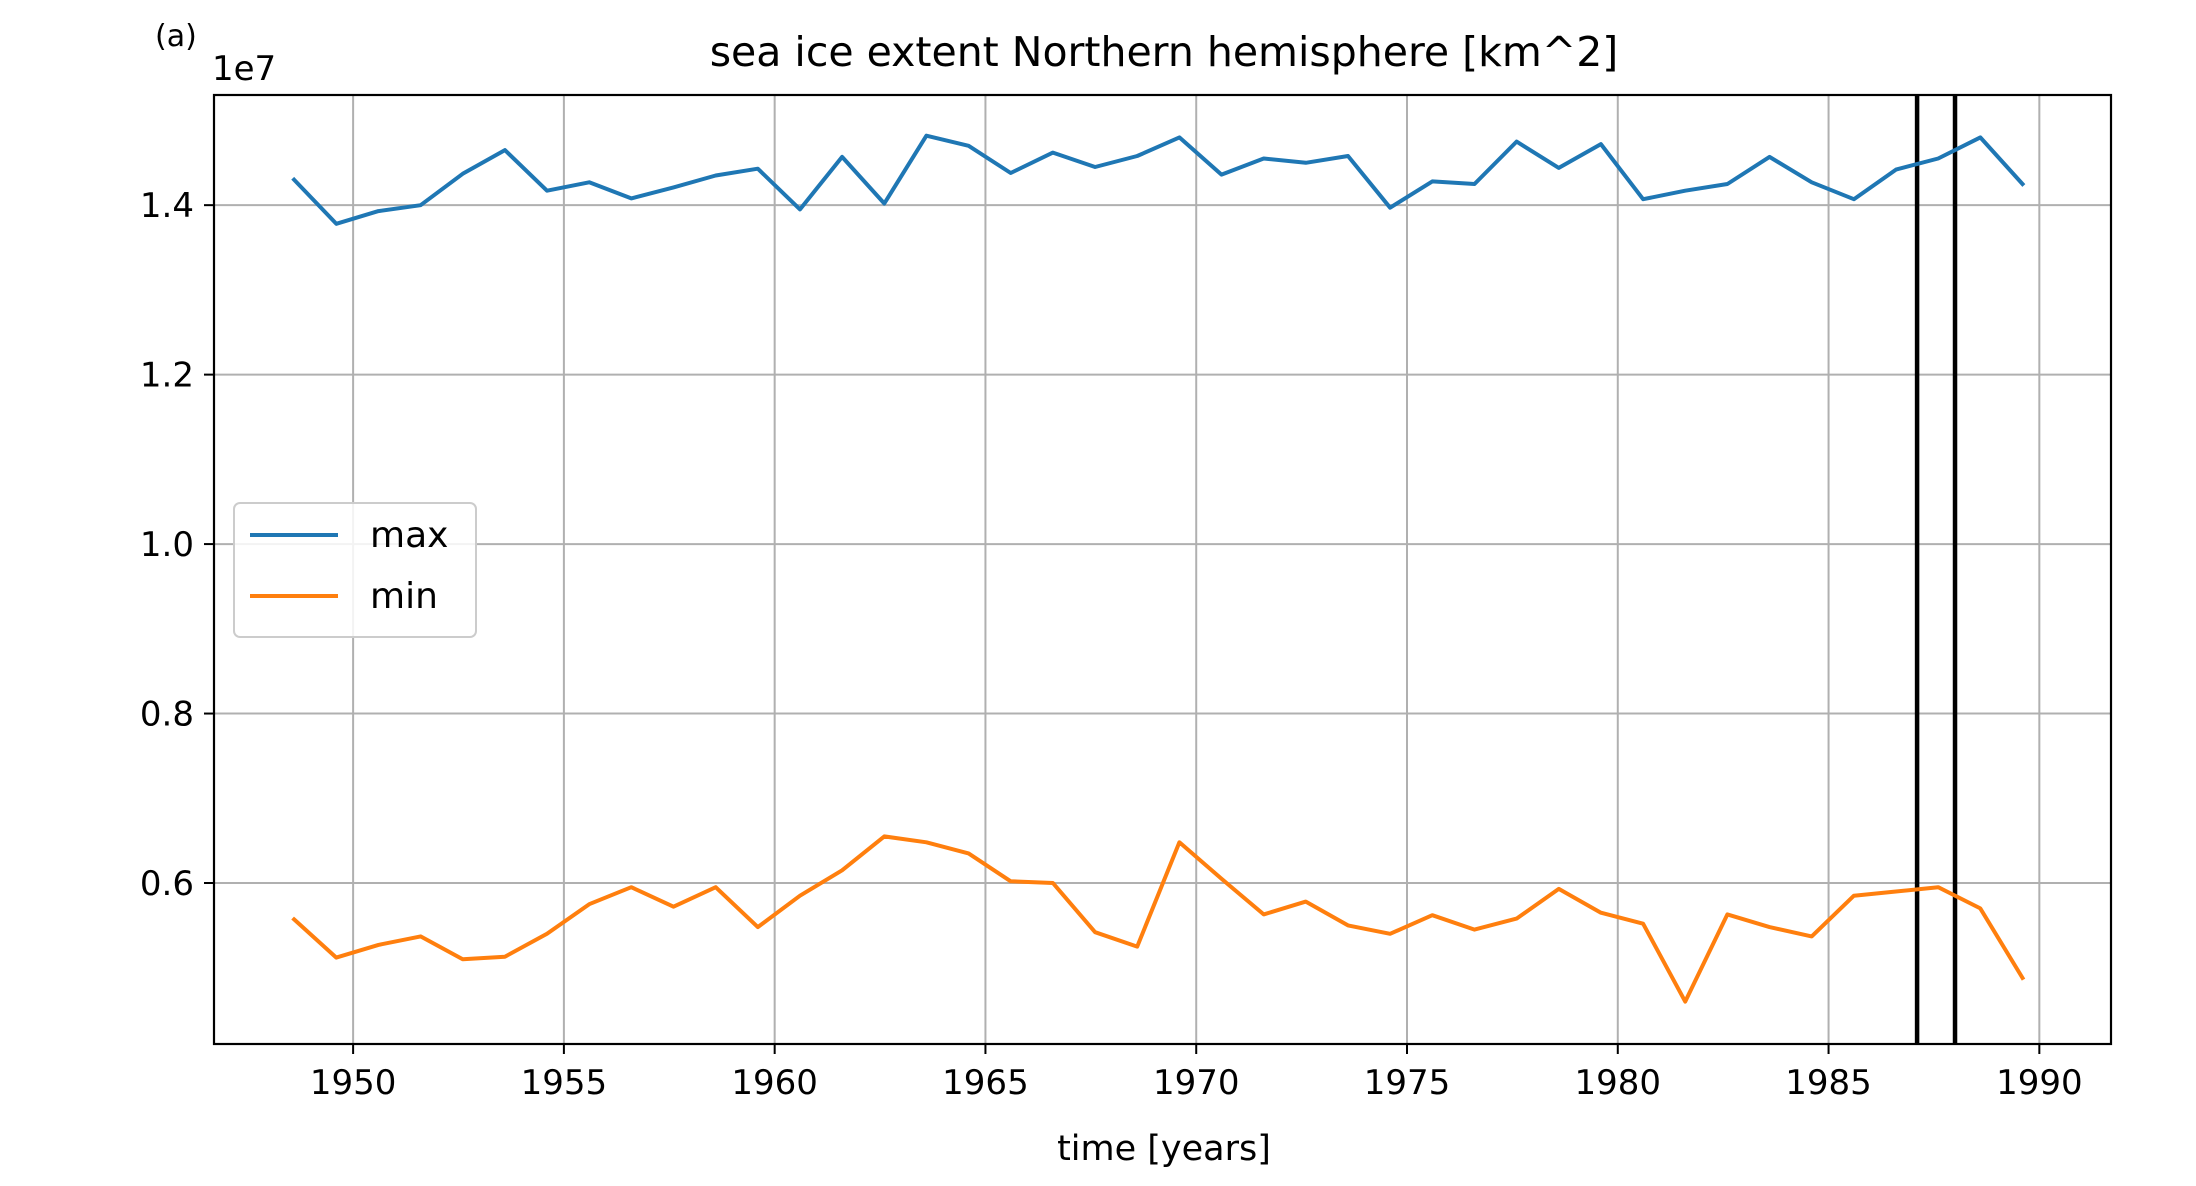 The width and height of the screenshot is (2196, 1186). I want to click on legend-label-max: max, so click(409, 535).